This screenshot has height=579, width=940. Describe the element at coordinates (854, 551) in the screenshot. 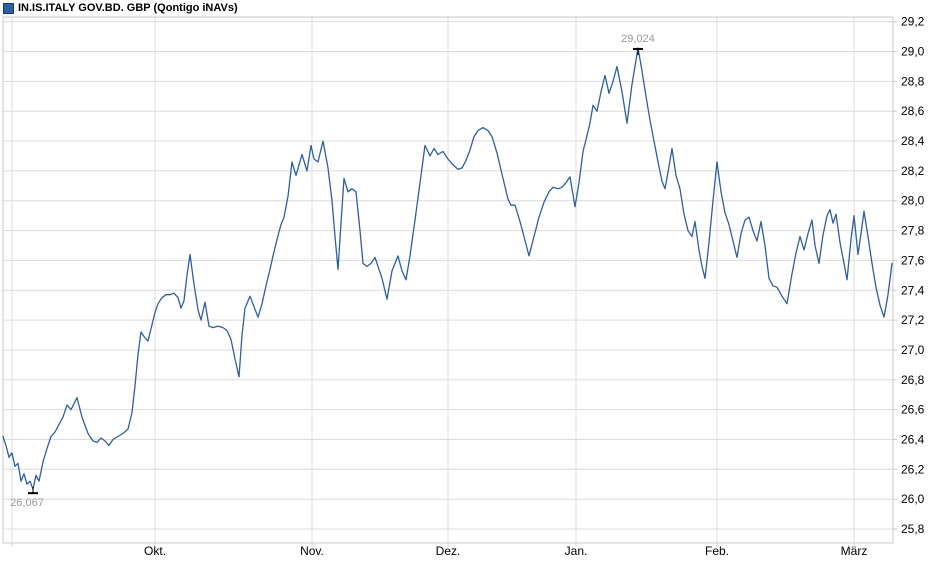

I see `x-axis-label: März` at that location.